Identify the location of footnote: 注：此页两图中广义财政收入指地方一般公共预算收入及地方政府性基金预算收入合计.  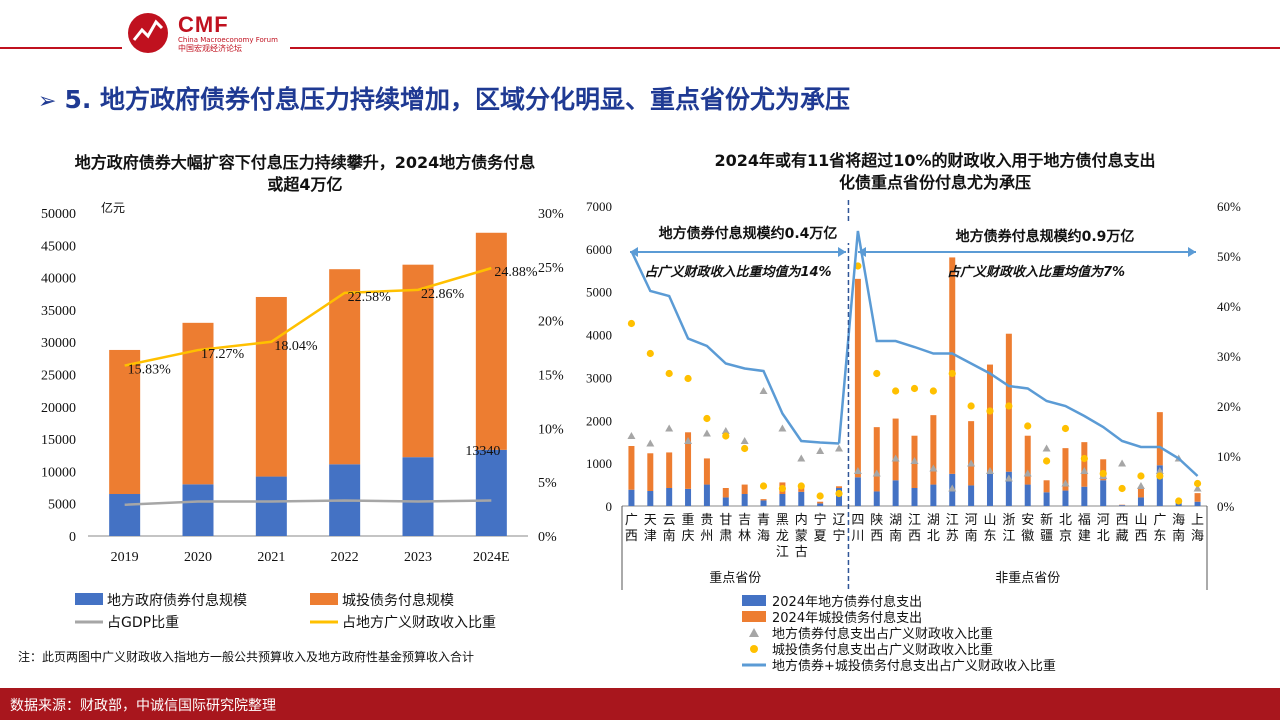
(246, 657).